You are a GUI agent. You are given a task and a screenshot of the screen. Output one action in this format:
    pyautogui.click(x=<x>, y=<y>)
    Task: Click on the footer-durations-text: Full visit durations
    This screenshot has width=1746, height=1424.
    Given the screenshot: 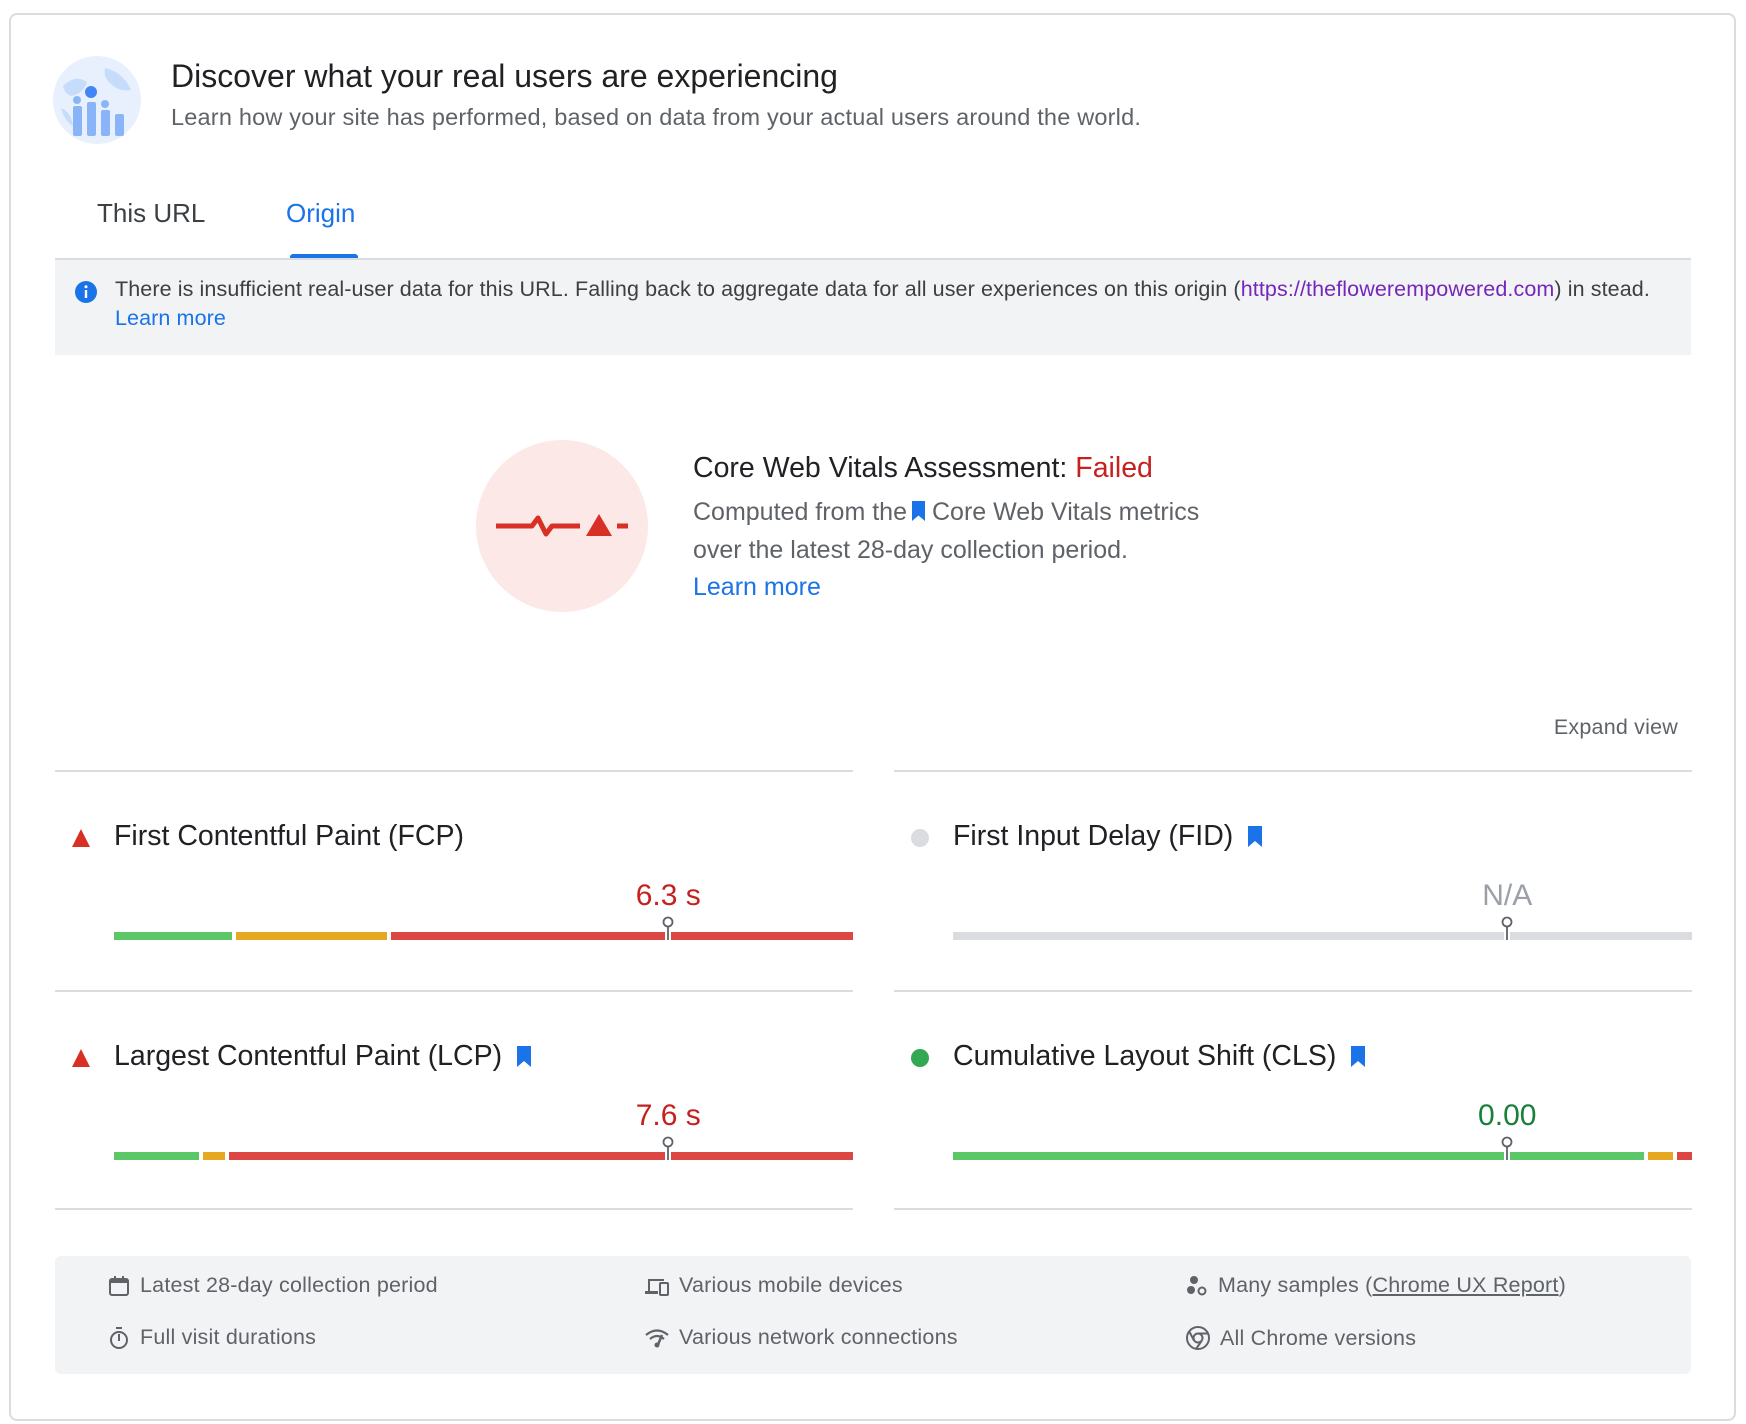 What is the action you would take?
    pyautogui.click(x=228, y=1337)
    